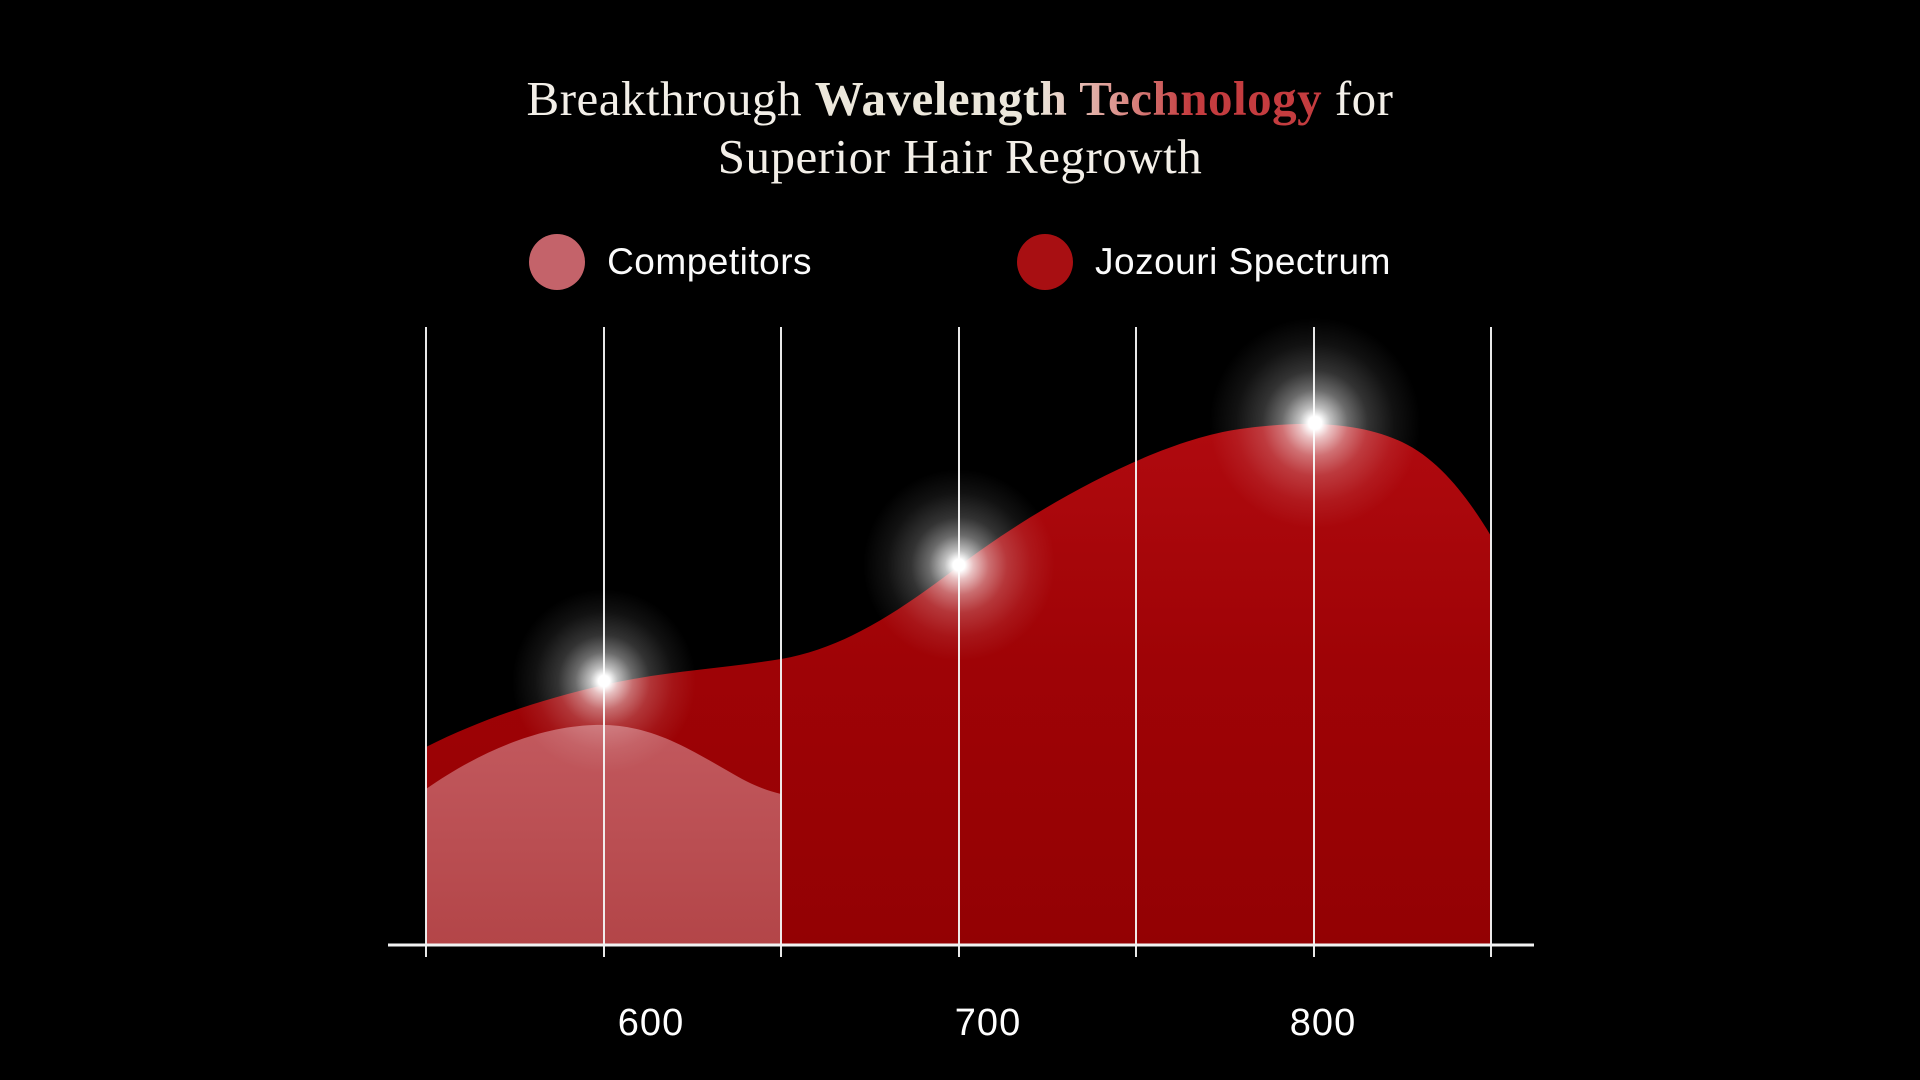 The height and width of the screenshot is (1080, 1920). I want to click on legend-label-jozouri: Jozouri Spectrum, so click(1243, 261).